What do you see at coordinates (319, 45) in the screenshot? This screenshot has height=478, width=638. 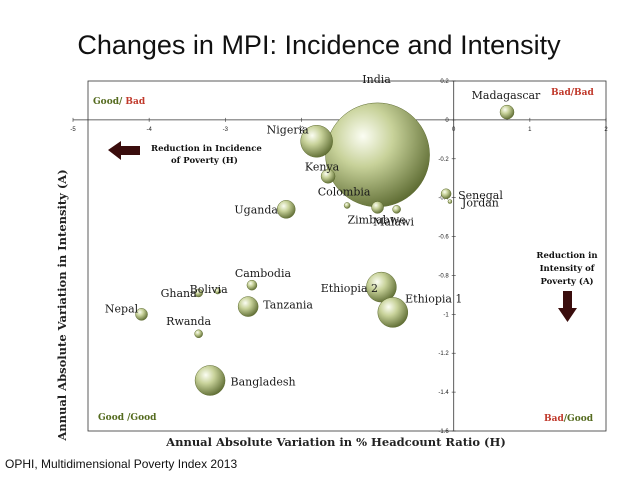 I see `slide-title: Changes in MPI: Incidence and Intensity` at bounding box center [319, 45].